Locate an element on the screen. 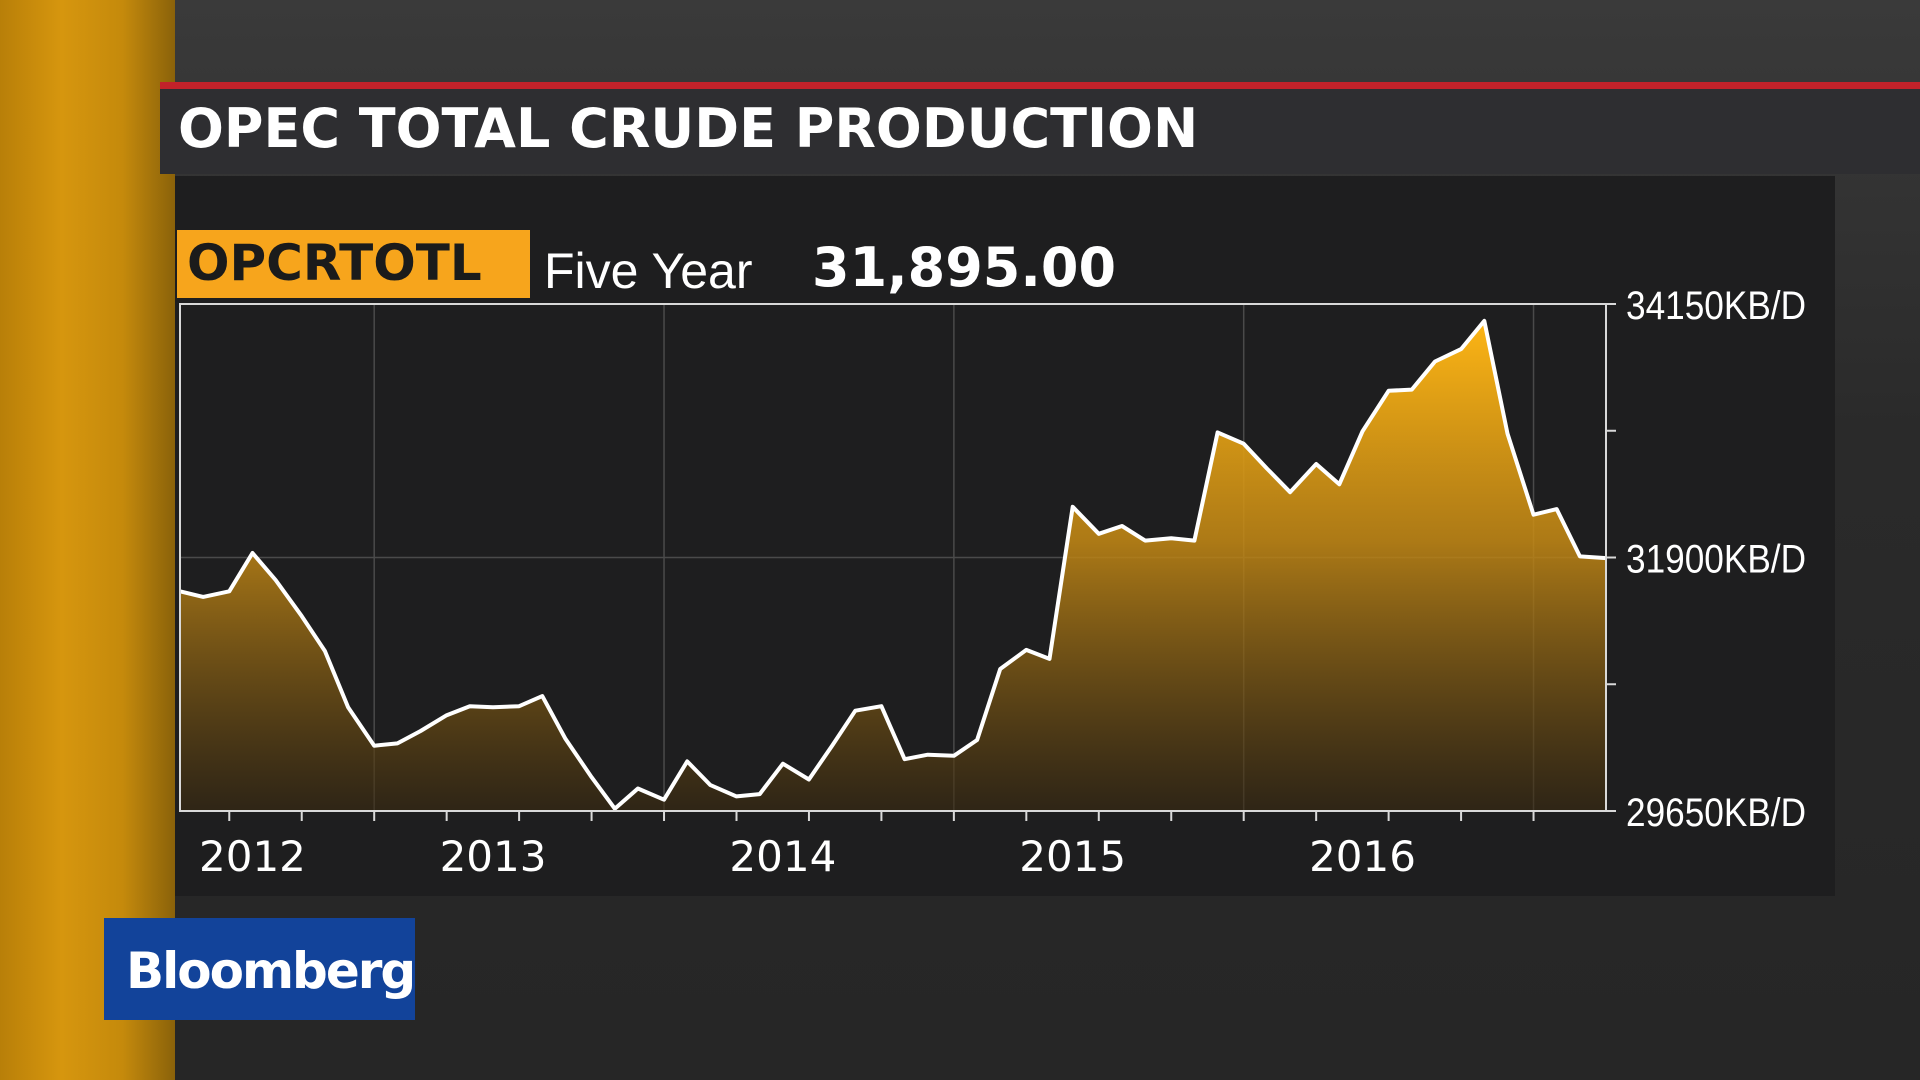 The height and width of the screenshot is (1080, 1920). x-tick-label: 2013 is located at coordinates (493, 856).